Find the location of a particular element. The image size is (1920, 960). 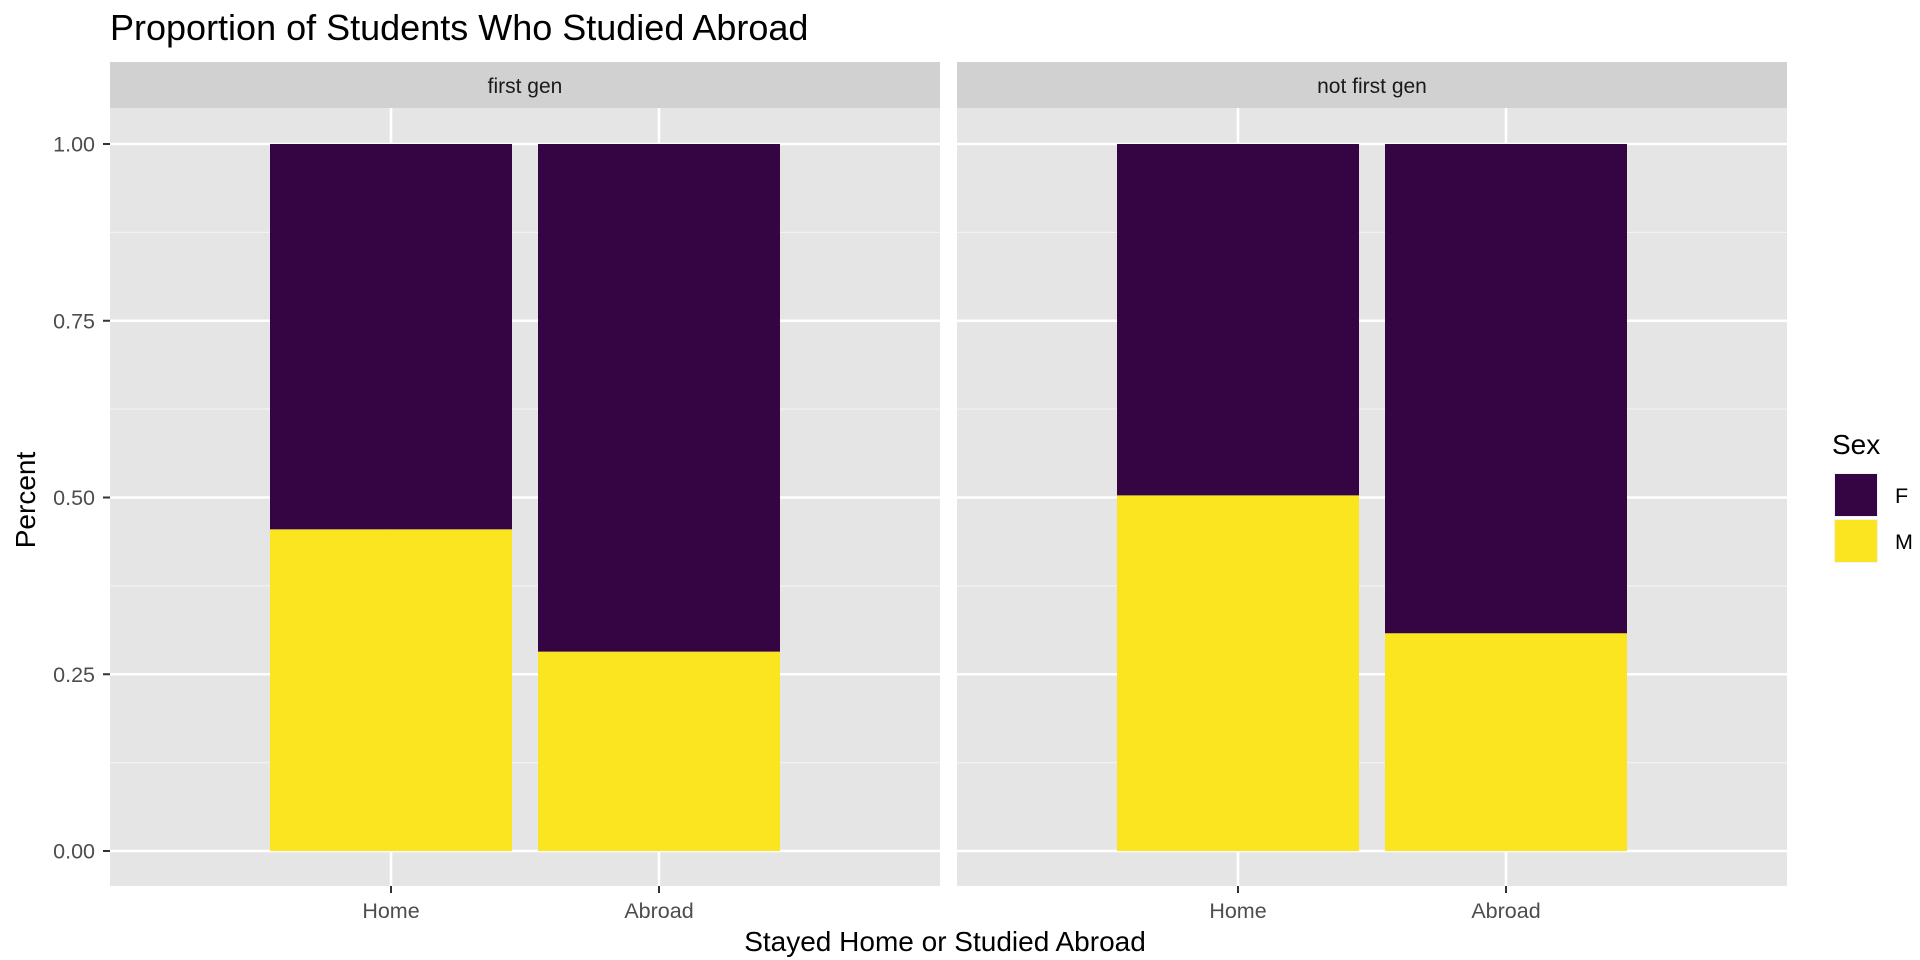

y-tick-label: 0.75 is located at coordinates (74, 321).